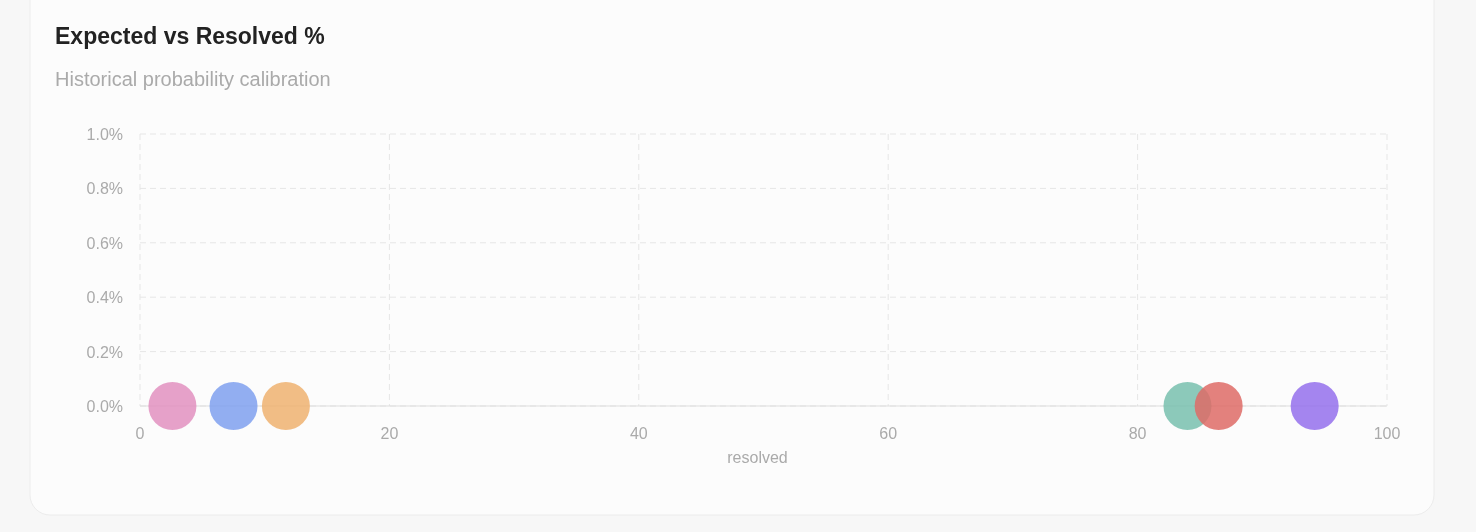 This screenshot has width=1476, height=532. What do you see at coordinates (140, 433) in the screenshot?
I see `x-tick-label: 0` at bounding box center [140, 433].